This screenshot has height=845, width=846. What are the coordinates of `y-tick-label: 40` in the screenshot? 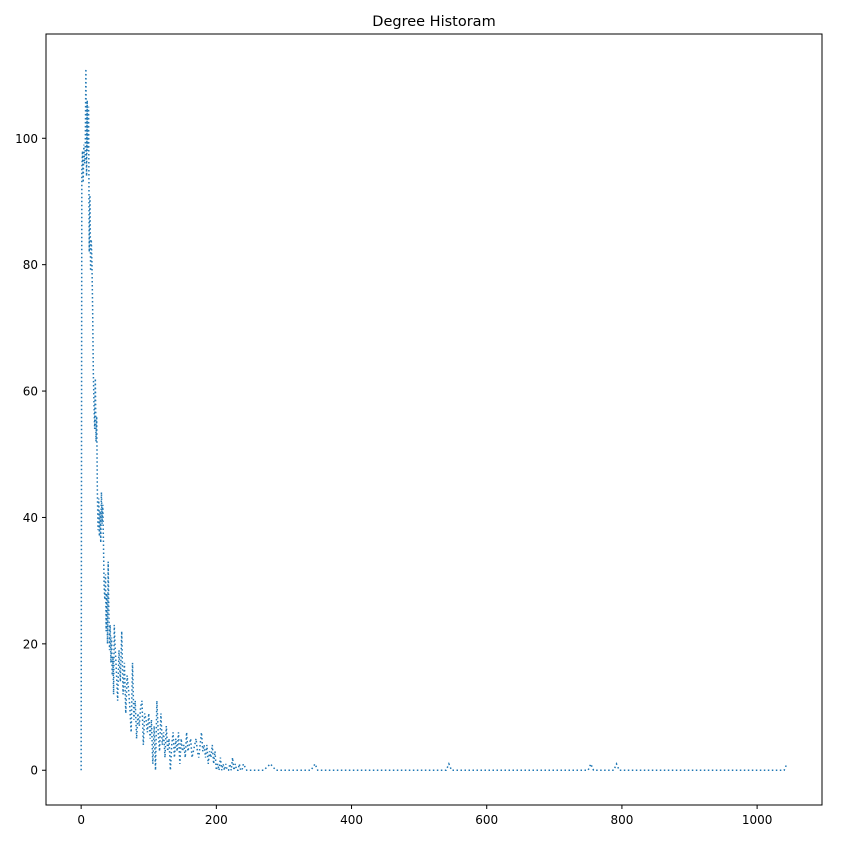 It's located at (30, 518).